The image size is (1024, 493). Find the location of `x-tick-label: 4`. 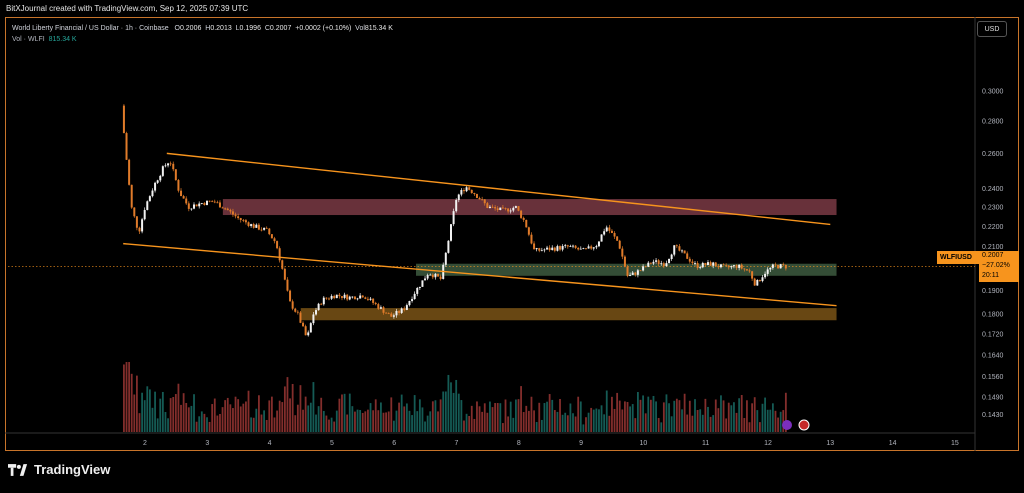

x-tick-label: 4 is located at coordinates (270, 443).